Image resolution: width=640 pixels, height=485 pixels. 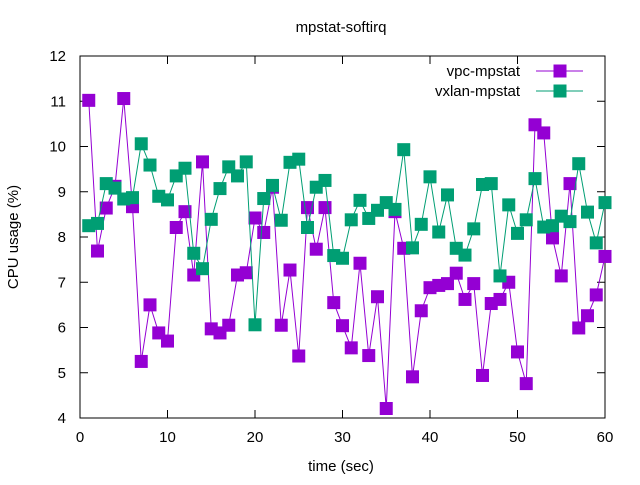 What do you see at coordinates (62, 328) in the screenshot?
I see `y-tick-label: 6` at bounding box center [62, 328].